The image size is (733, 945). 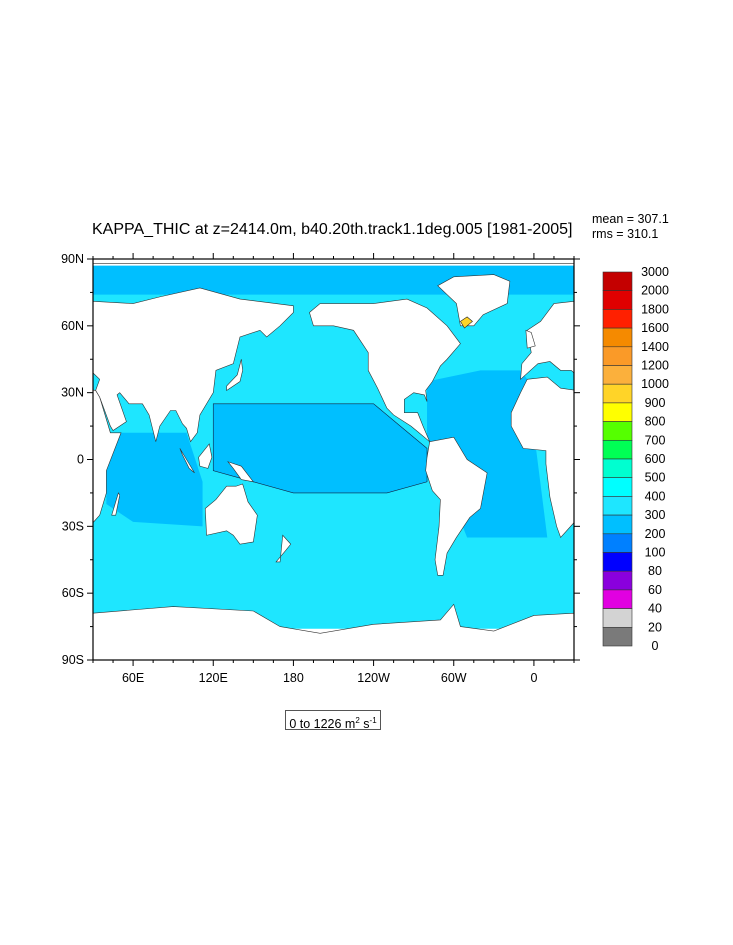 What do you see at coordinates (80, 460) in the screenshot?
I see `lat-label: 0` at bounding box center [80, 460].